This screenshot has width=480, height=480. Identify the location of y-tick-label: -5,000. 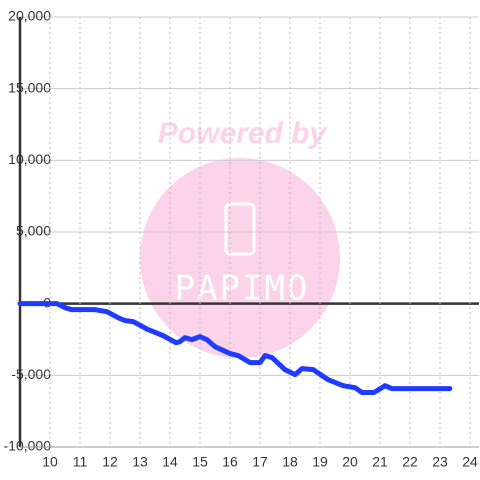
(31, 374).